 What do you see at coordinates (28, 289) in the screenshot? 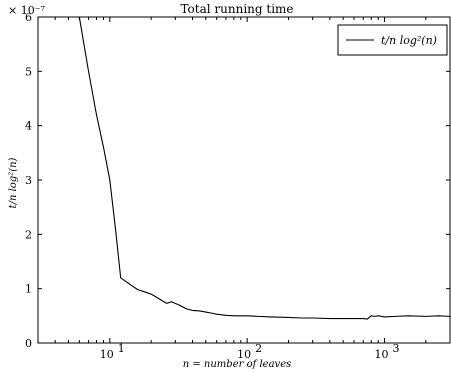
I see `y-tick-label: 1` at bounding box center [28, 289].